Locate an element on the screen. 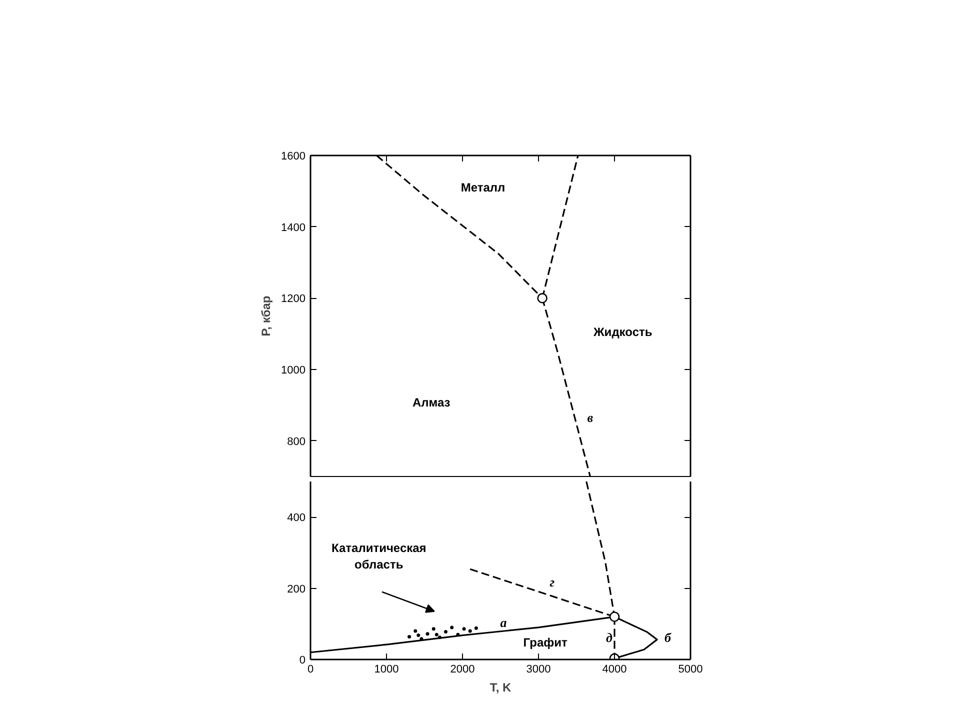  x-tick-label: 5000 is located at coordinates (690, 670).